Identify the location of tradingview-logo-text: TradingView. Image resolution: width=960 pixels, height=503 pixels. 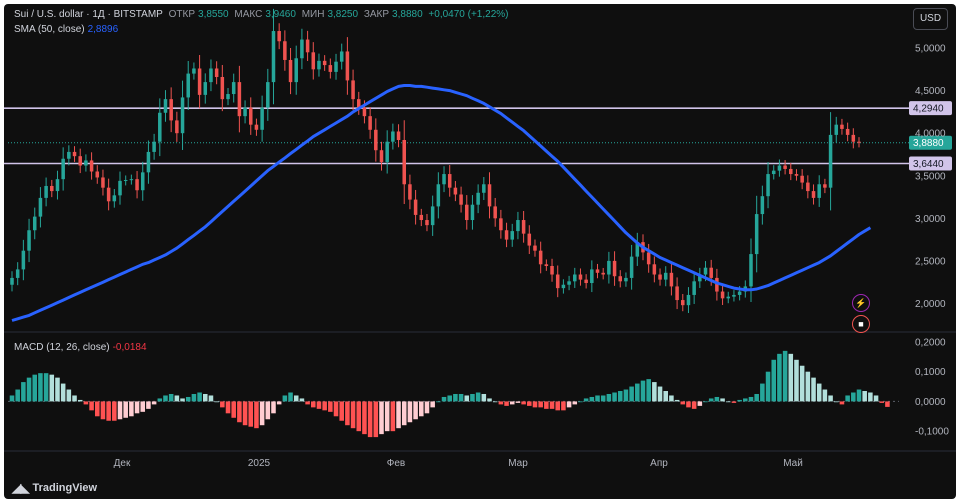
(65, 488).